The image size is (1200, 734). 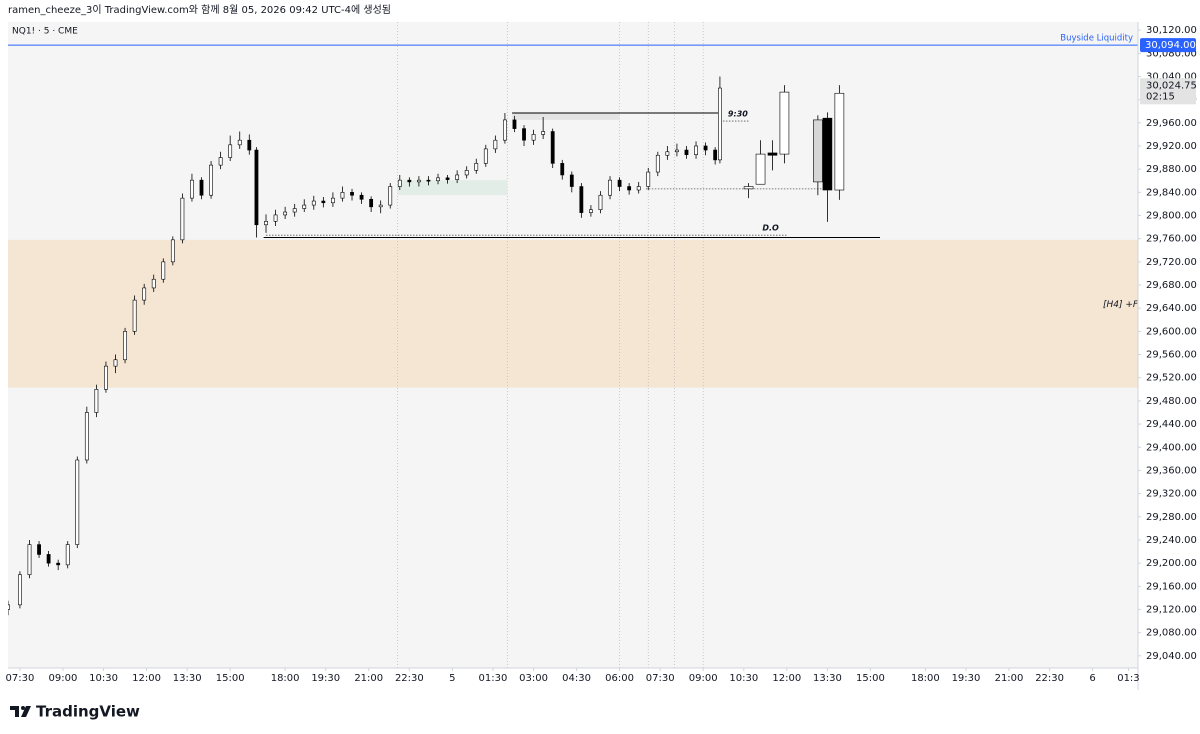 I want to click on y-tick-label: 29,040.00, so click(x=1171, y=656).